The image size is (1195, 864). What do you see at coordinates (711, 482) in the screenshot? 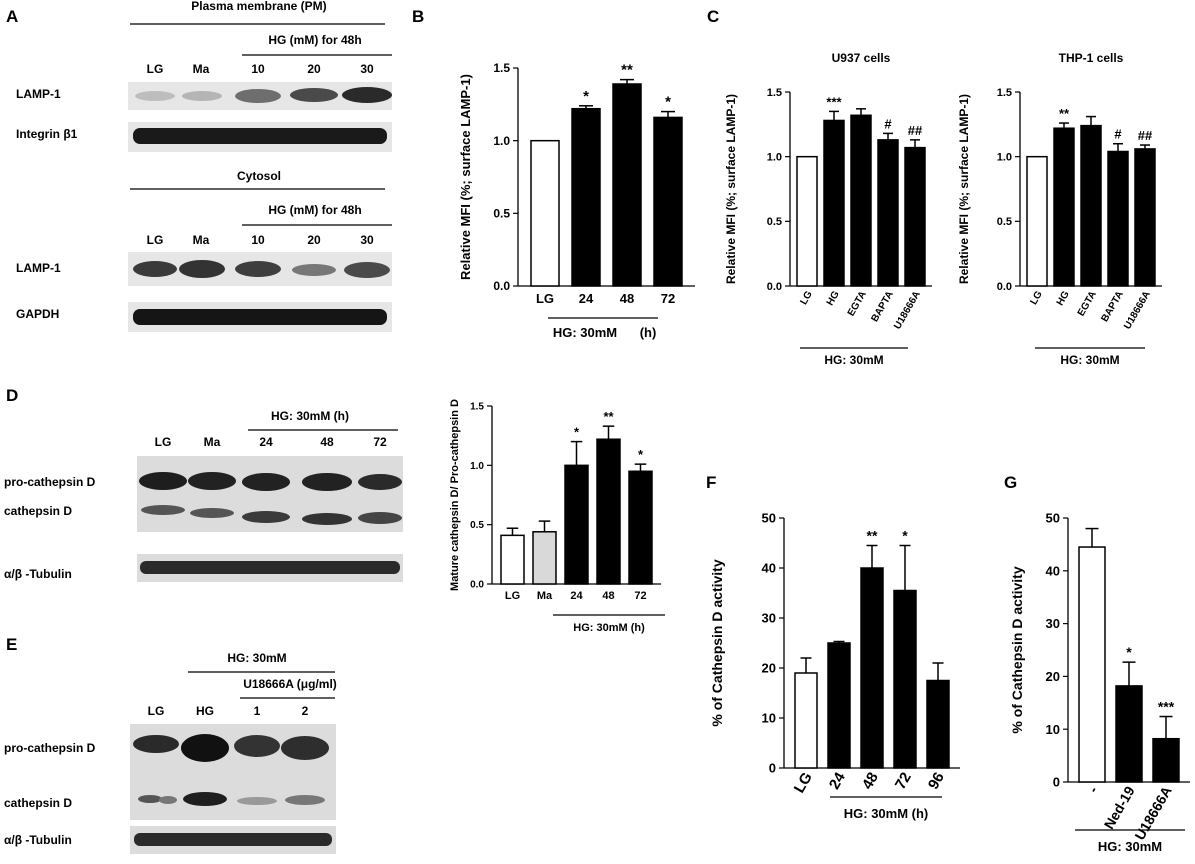
I see `panel-f-letter: F` at bounding box center [711, 482].